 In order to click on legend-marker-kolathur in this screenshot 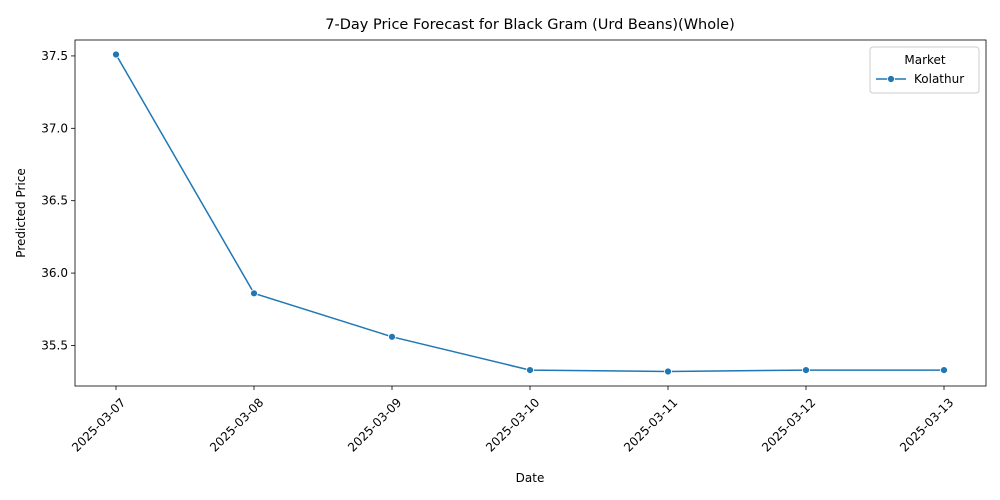, I will do `click(891, 79)`.